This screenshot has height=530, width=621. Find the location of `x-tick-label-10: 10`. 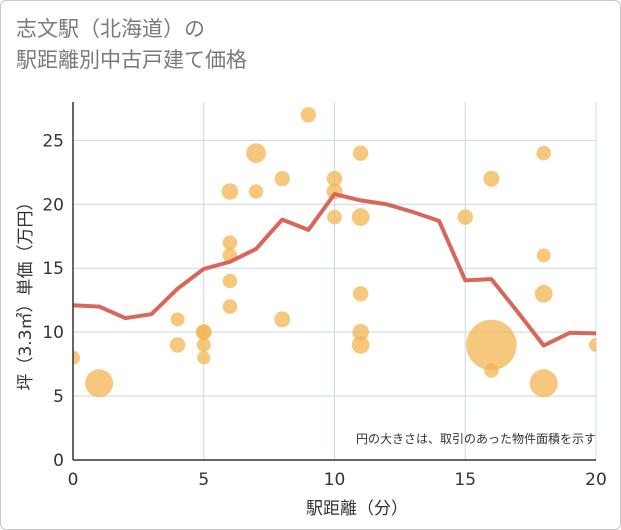

x-tick-label-10: 10 is located at coordinates (335, 480).